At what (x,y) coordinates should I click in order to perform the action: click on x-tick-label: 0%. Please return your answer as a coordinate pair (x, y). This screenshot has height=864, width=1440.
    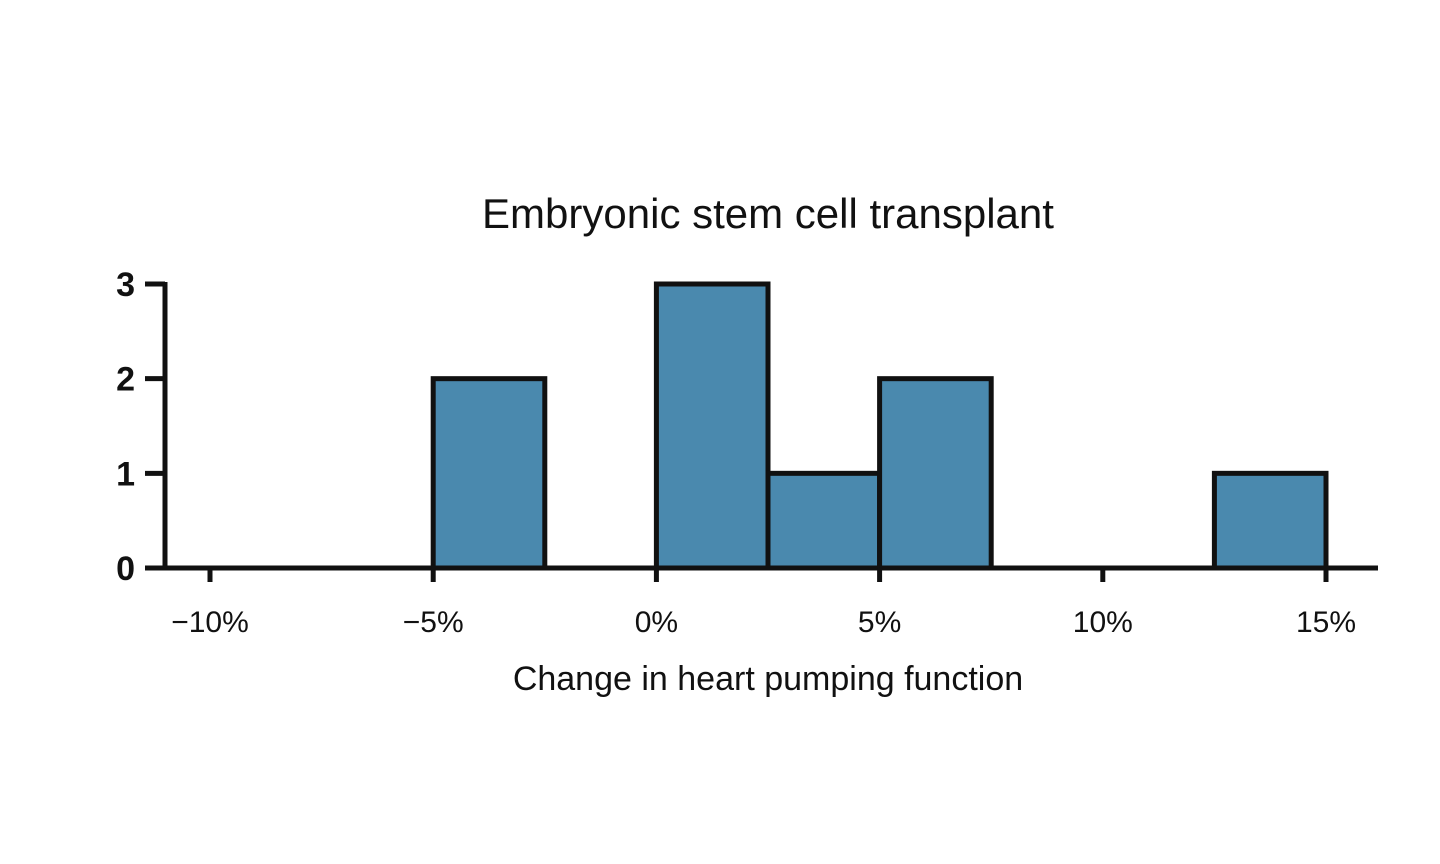
    Looking at the image, I should click on (656, 622).